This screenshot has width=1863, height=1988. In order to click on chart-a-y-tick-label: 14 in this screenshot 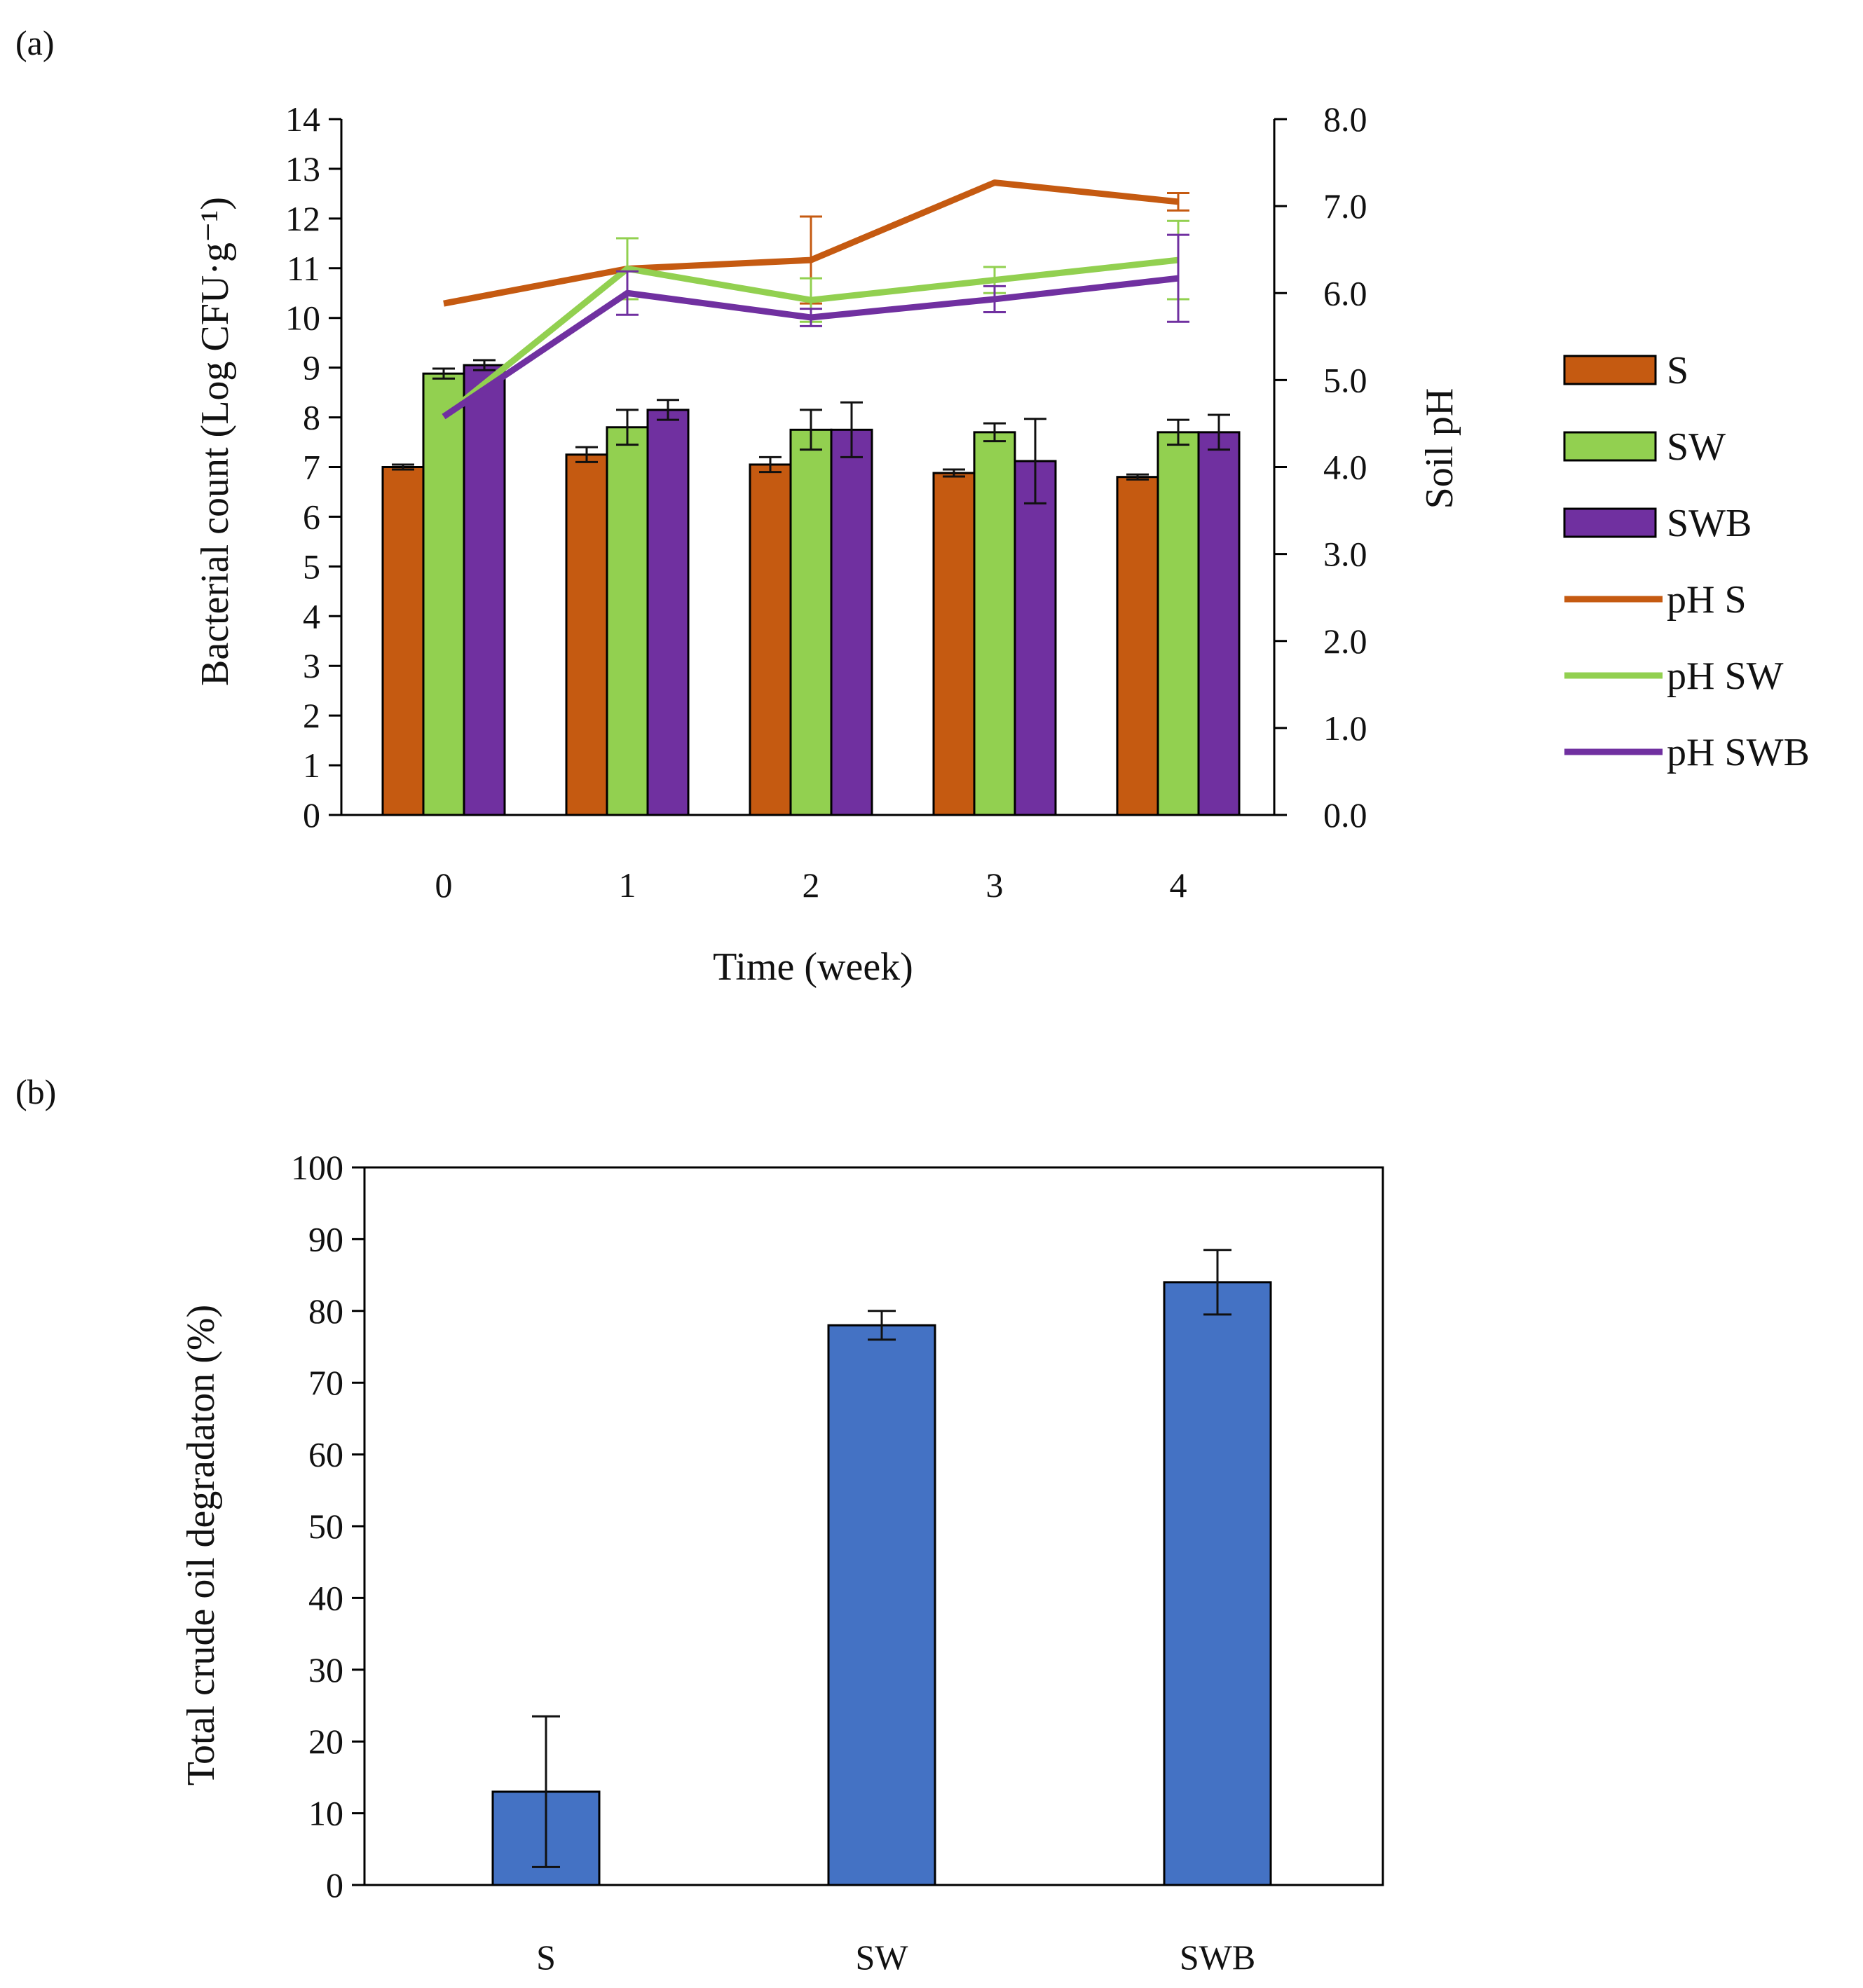, I will do `click(302, 119)`.